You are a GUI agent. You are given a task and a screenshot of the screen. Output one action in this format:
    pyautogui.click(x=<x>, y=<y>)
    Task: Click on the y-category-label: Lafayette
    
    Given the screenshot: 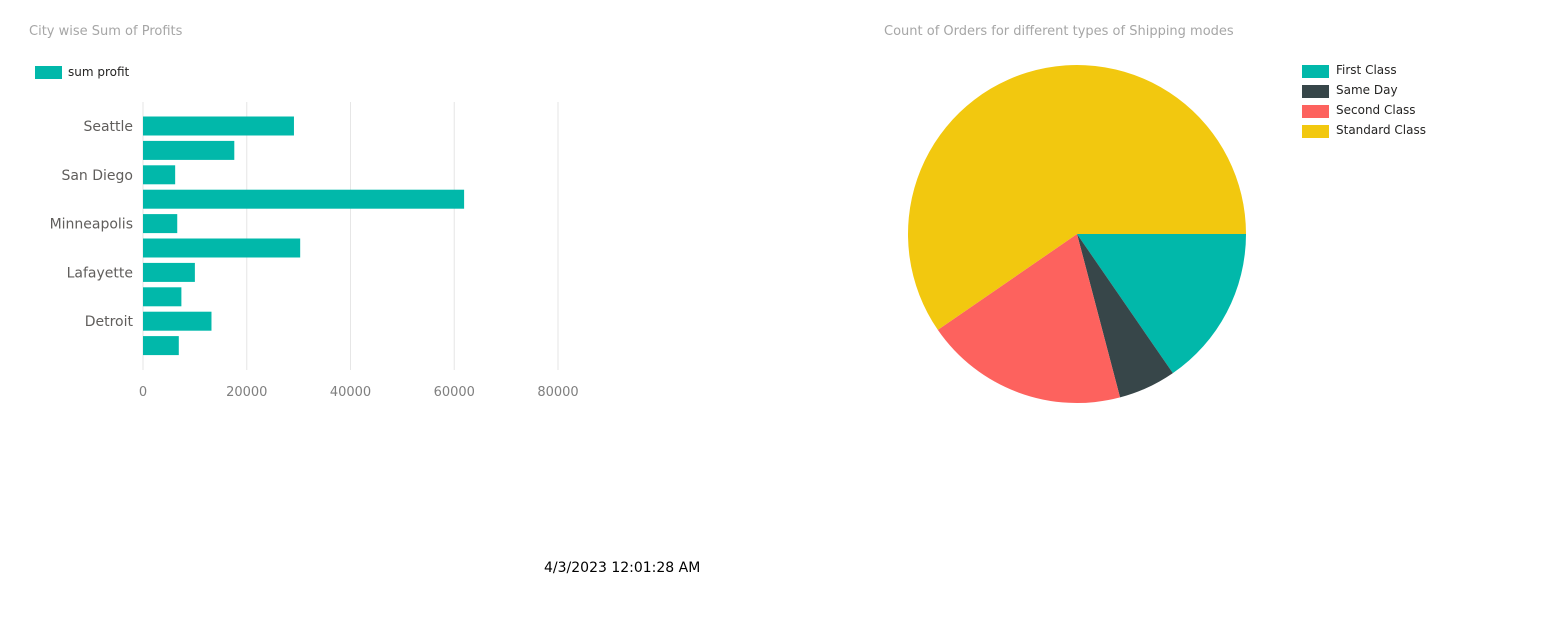 What is the action you would take?
    pyautogui.click(x=100, y=273)
    